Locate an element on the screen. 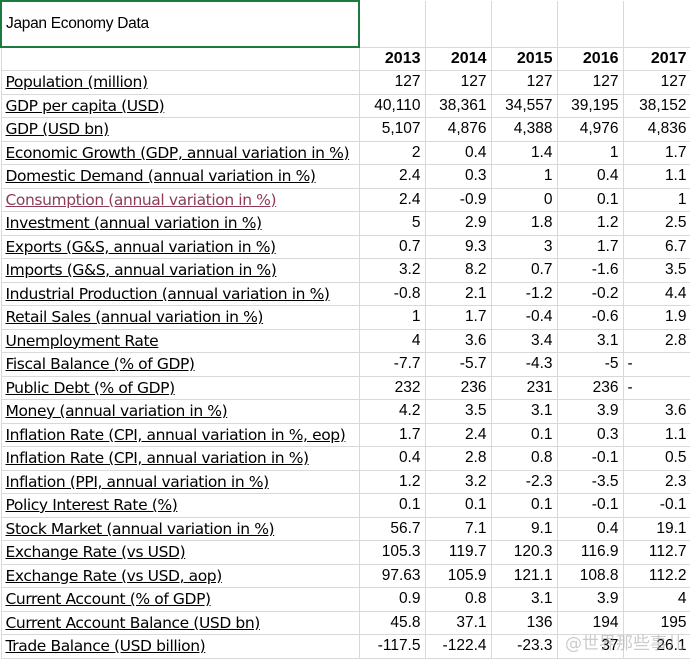 The height and width of the screenshot is (659, 690). year-header: 2014 is located at coordinates (458, 58).